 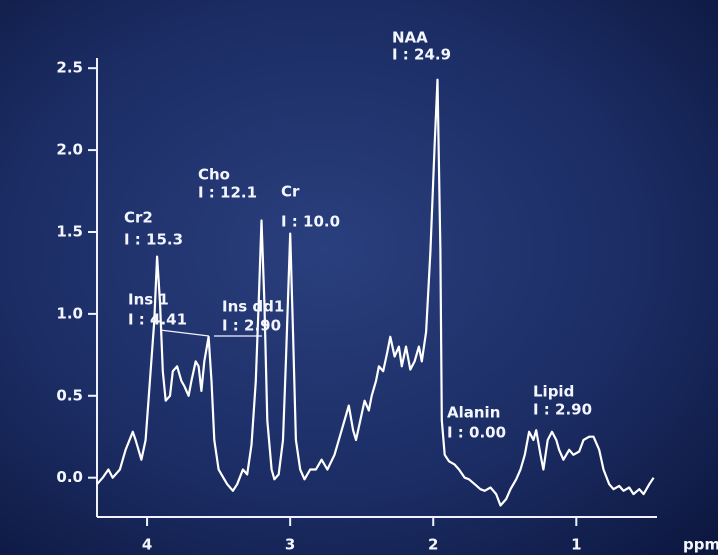 I want to click on peak-label: NAA, so click(x=410, y=38).